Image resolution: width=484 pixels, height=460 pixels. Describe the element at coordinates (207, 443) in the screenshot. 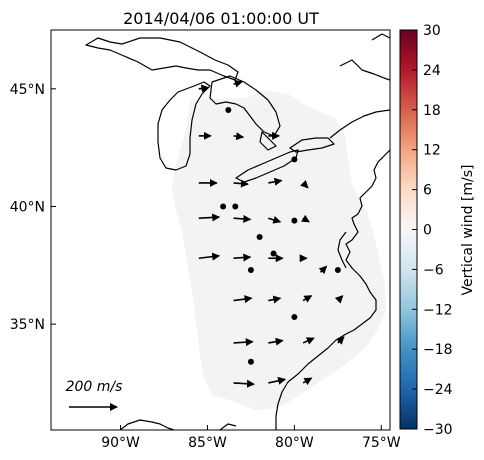

I see `longitude-label: 85°W` at that location.